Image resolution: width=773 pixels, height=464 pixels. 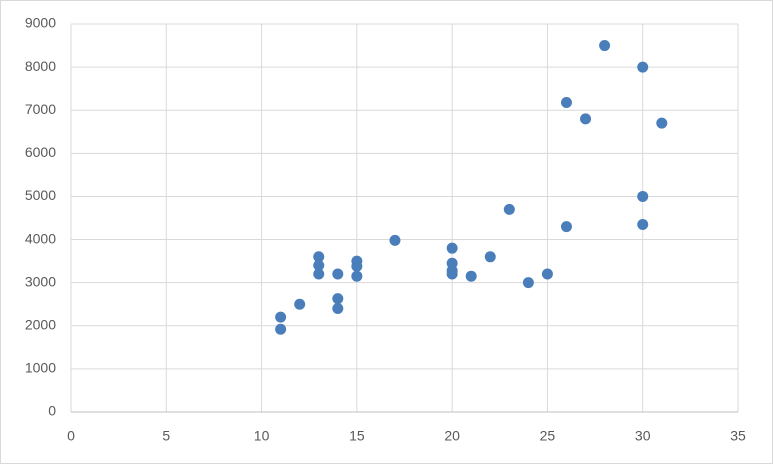 What do you see at coordinates (40, 195) in the screenshot?
I see `y-tick-label: 5000` at bounding box center [40, 195].